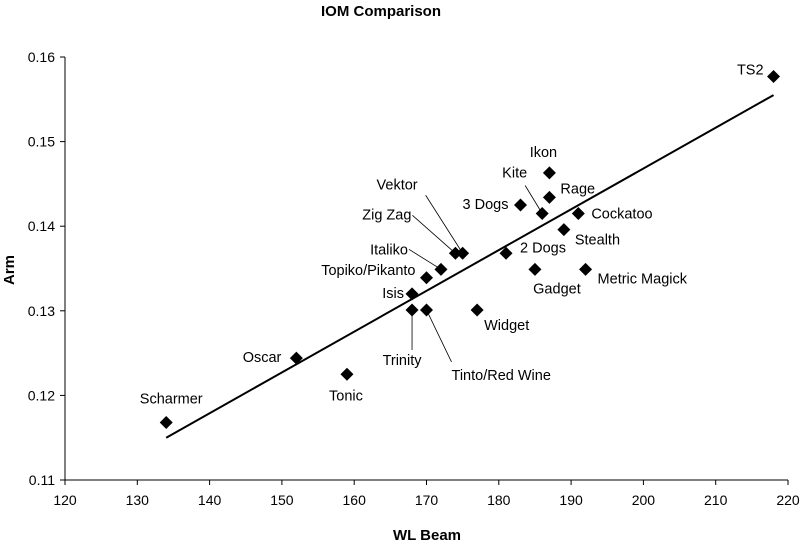 The width and height of the screenshot is (800, 542). Describe the element at coordinates (506, 326) in the screenshot. I see `point-label-widget: Widget` at that location.